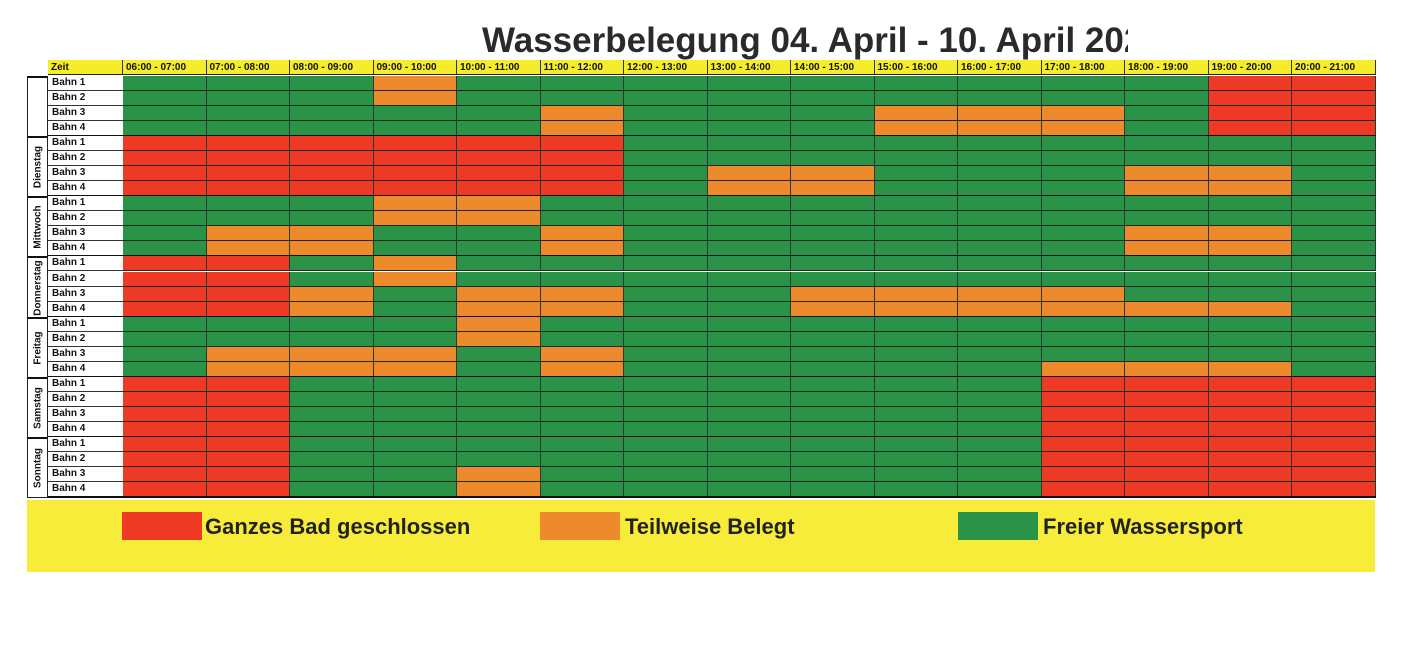  I want to click on time-slot-header: 11:00 - 12:00, so click(582, 67).